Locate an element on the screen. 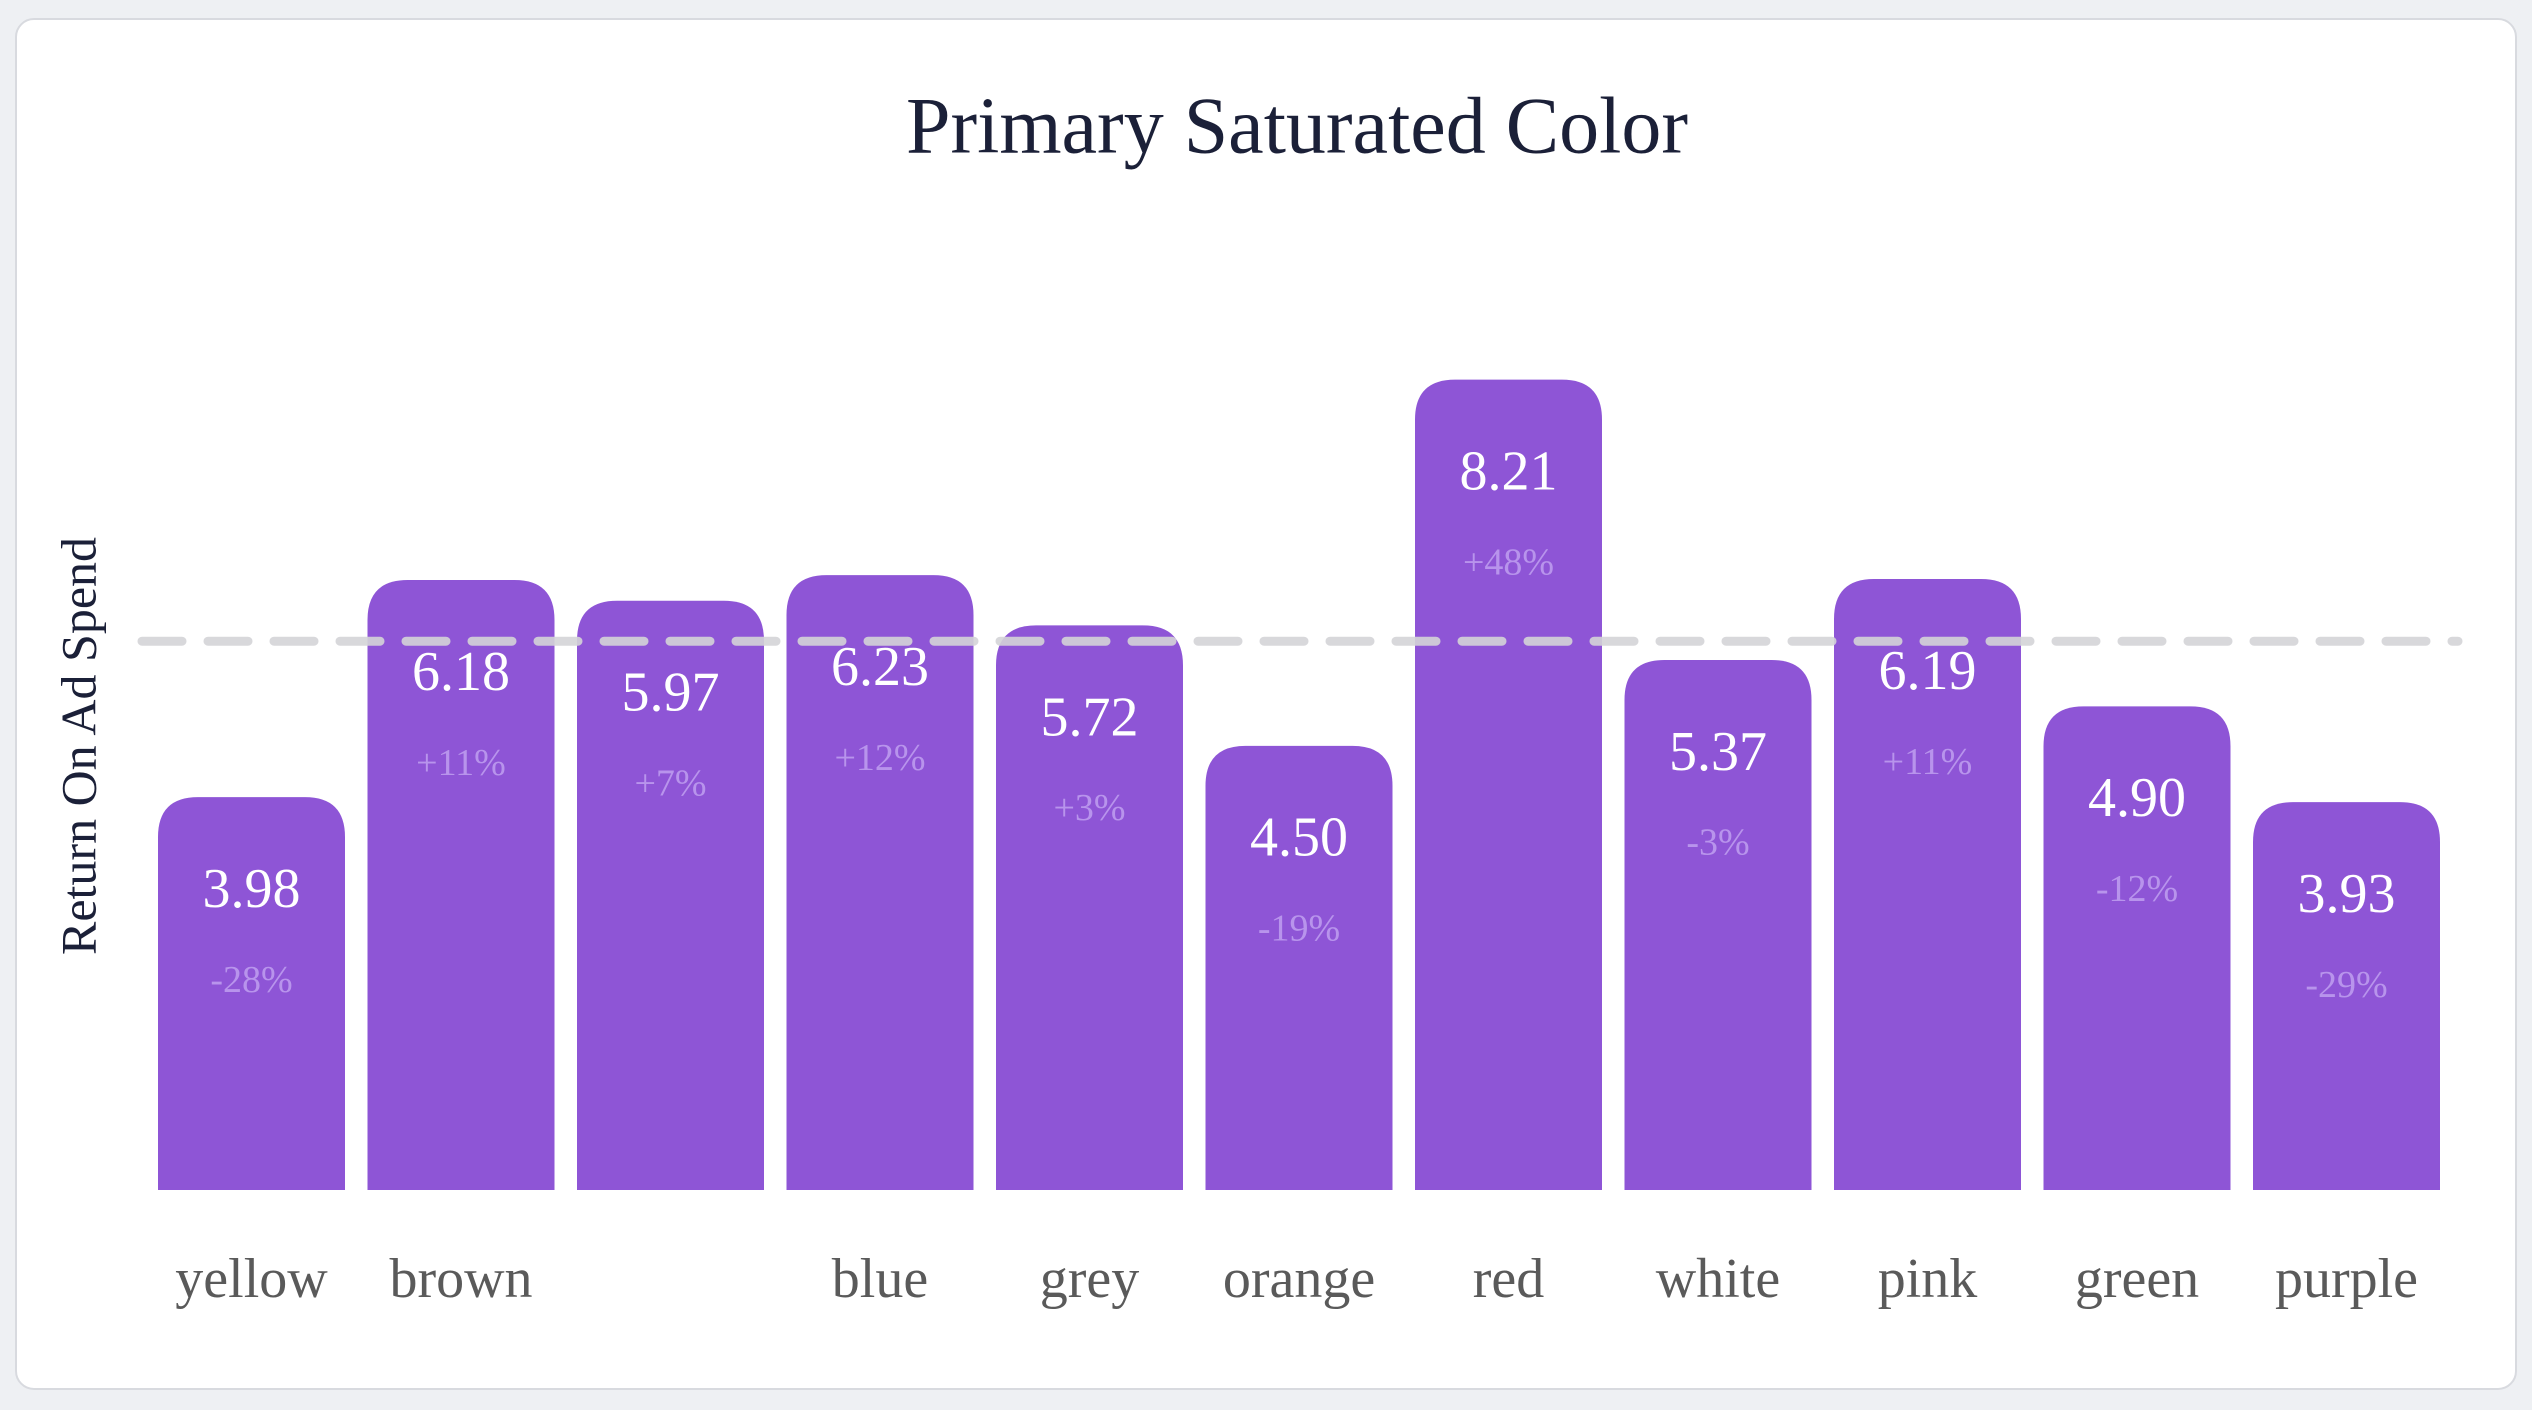 The width and height of the screenshot is (2532, 1410). change-label: -29% is located at coordinates (2346, 985).